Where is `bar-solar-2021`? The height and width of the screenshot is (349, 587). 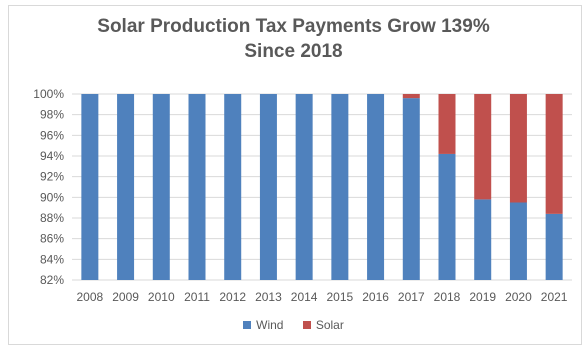
bar-solar-2021 is located at coordinates (554, 154).